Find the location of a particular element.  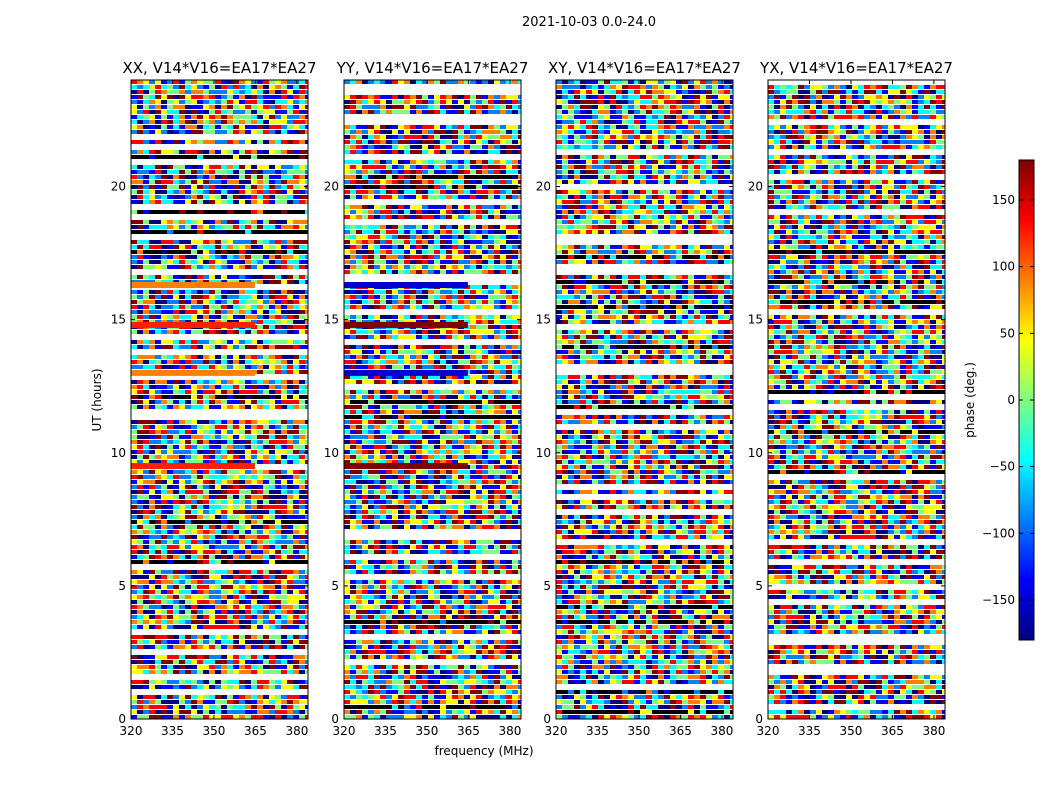

panel-title: XX, V14*V16=EA17*EA27 is located at coordinates (219, 68).